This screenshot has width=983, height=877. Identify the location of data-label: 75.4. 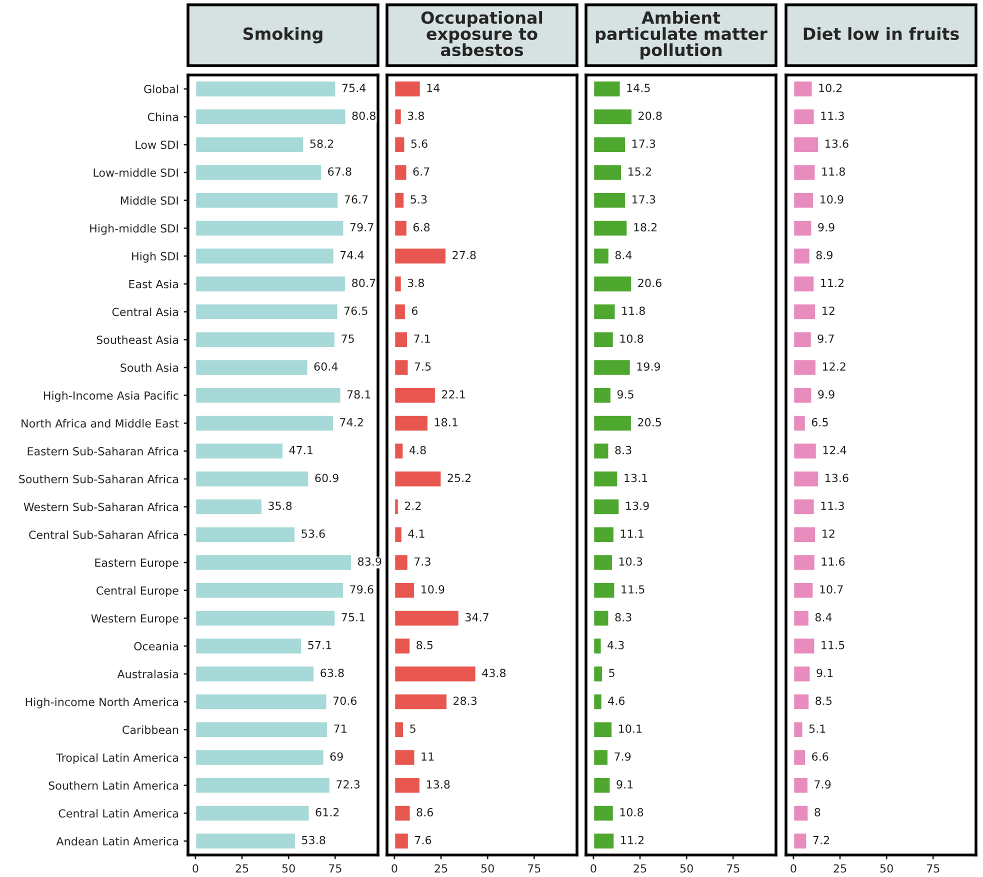
(354, 88).